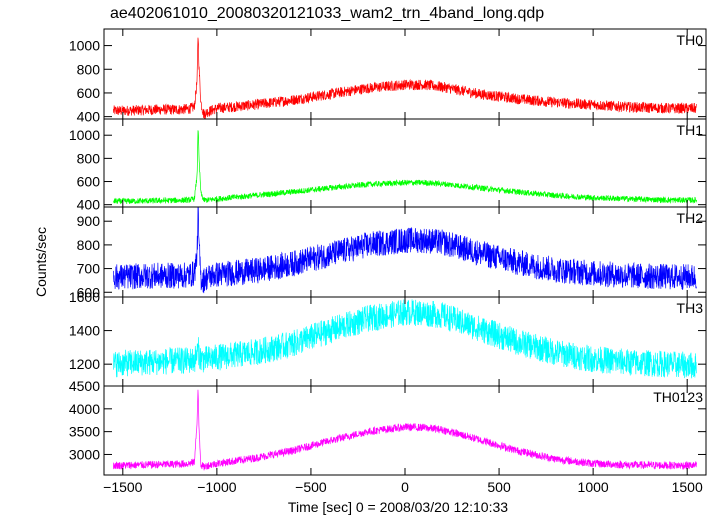 The image size is (720, 516). Describe the element at coordinates (690, 308) in the screenshot. I see `panel-label: TH3` at that location.